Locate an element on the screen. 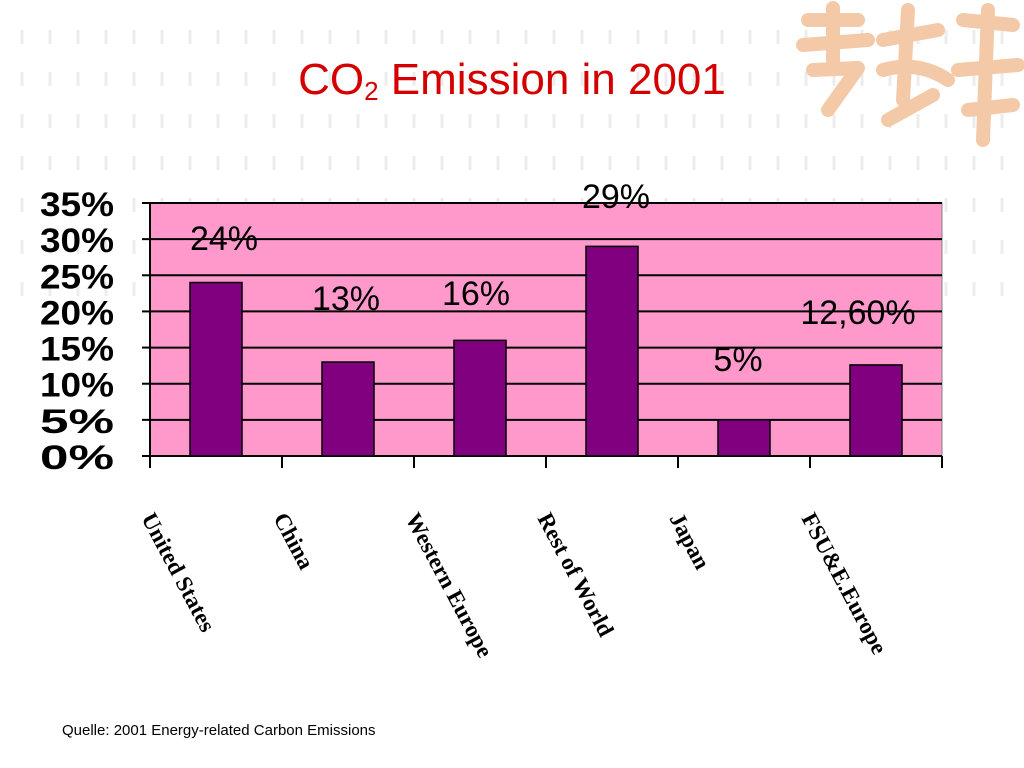 The image size is (1024, 768). x-tick-label: Japan is located at coordinates (690, 541).